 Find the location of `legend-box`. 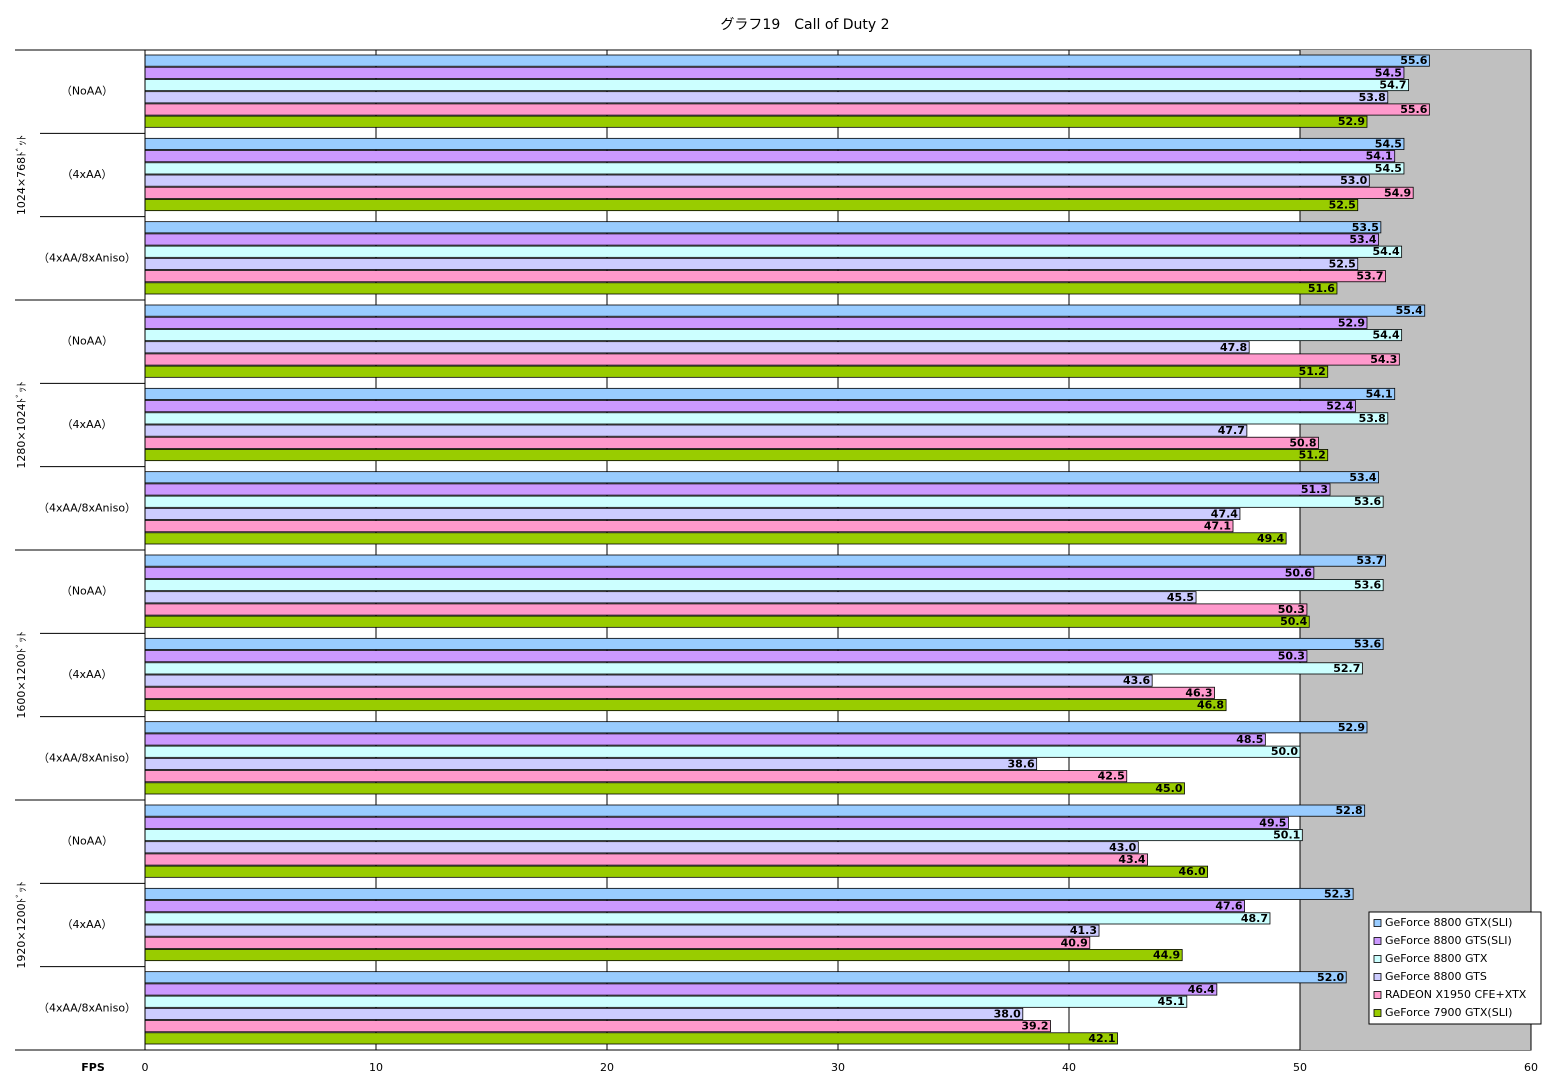

legend-box is located at coordinates (1455, 968).